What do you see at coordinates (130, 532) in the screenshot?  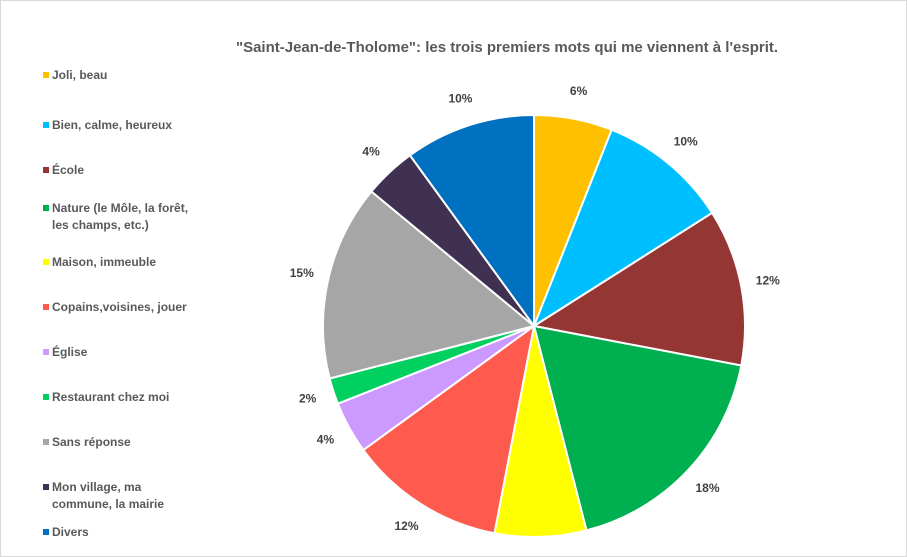 I see `legend-item: Divers` at bounding box center [130, 532].